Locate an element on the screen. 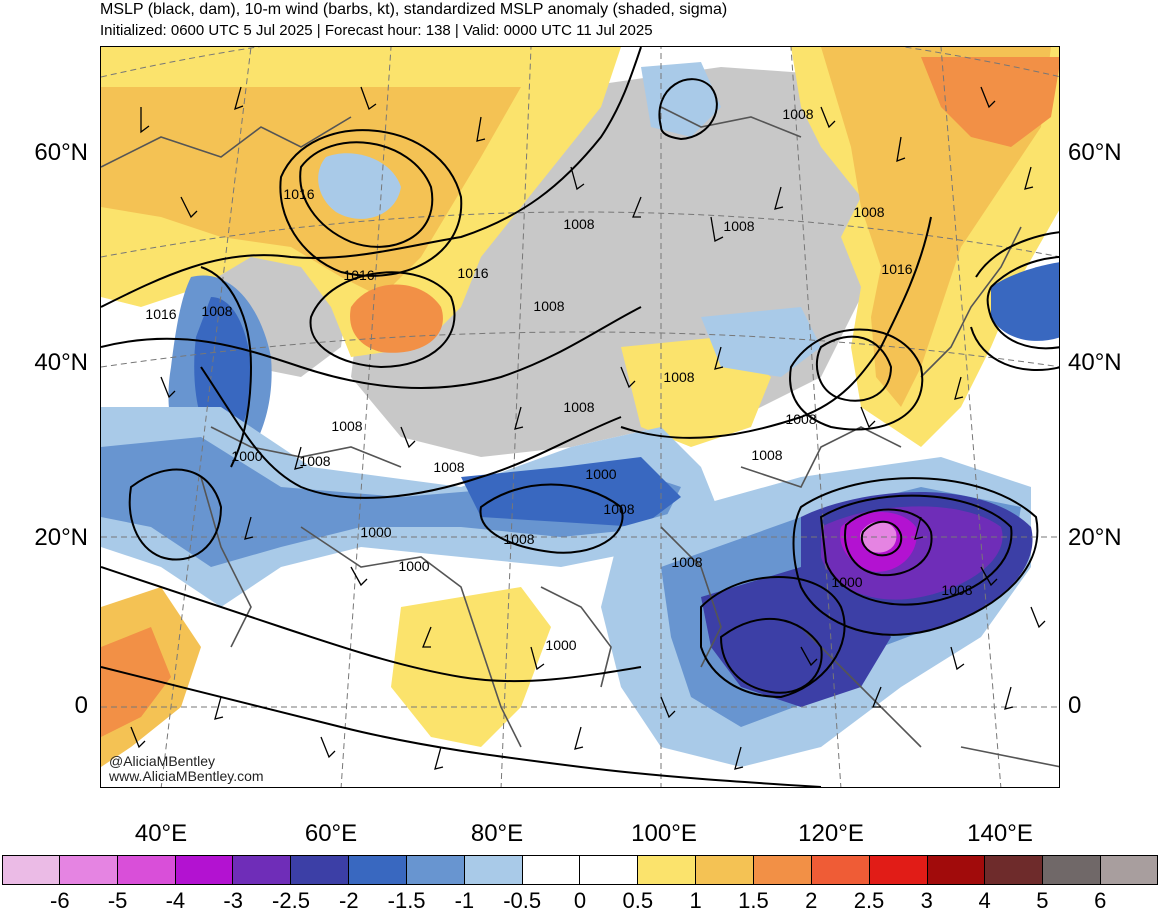 The width and height of the screenshot is (1160, 913). colorbar is located at coordinates (580, 870).